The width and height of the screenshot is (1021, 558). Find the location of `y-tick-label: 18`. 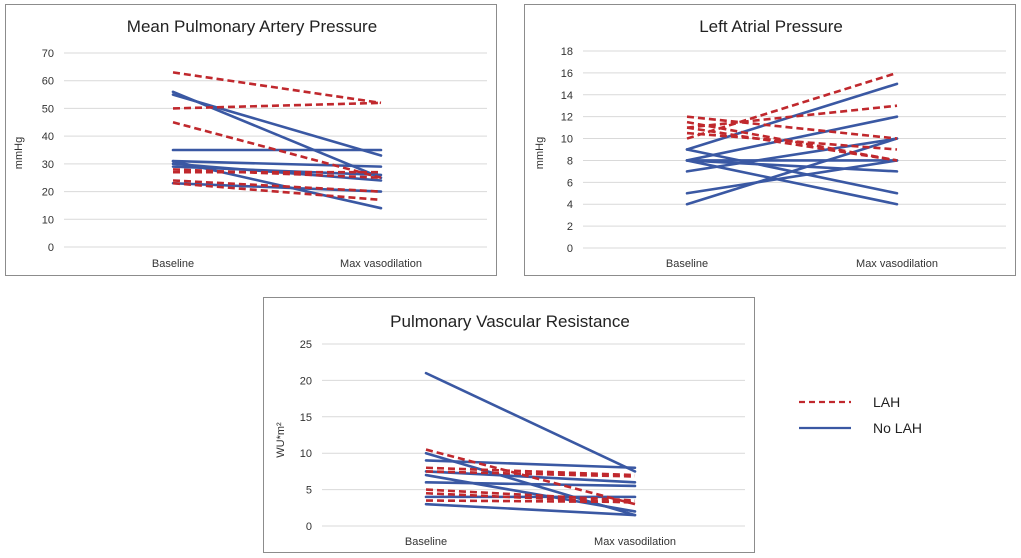

y-tick-label: 18 is located at coordinates (567, 52).